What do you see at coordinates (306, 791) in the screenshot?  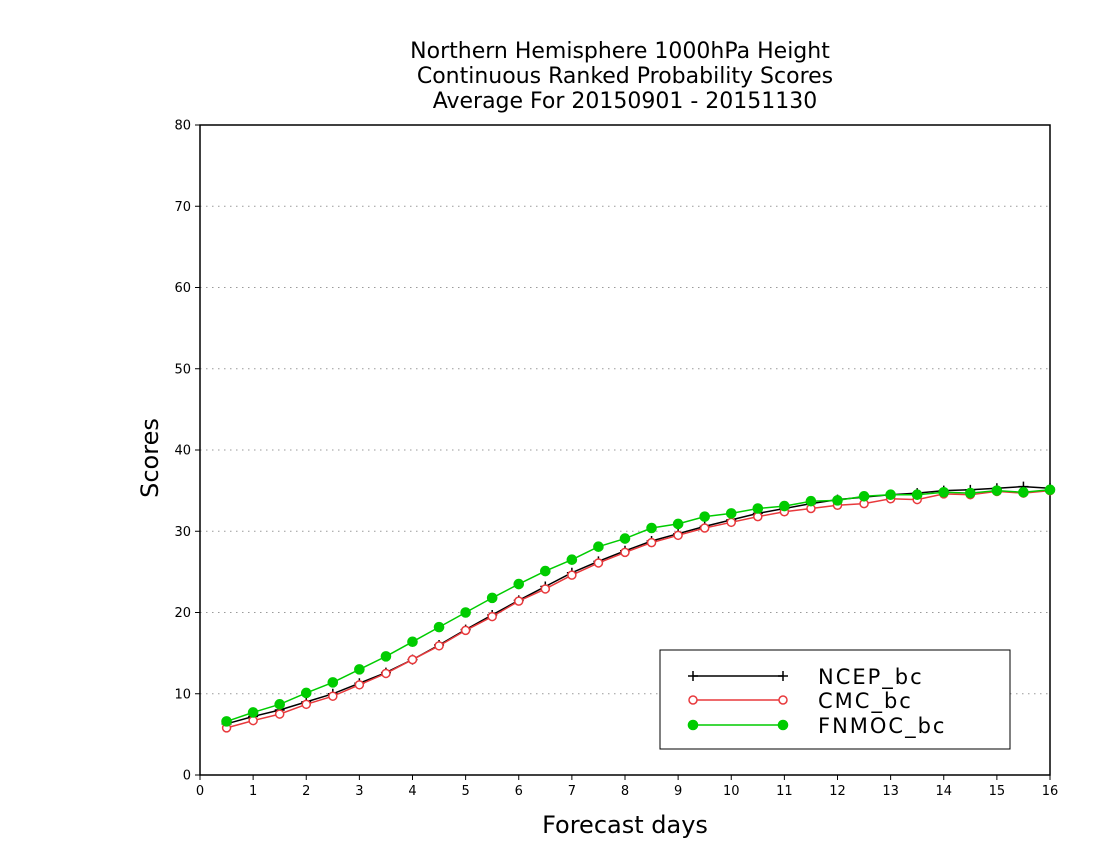 I see `x-tick-label: 2` at bounding box center [306, 791].